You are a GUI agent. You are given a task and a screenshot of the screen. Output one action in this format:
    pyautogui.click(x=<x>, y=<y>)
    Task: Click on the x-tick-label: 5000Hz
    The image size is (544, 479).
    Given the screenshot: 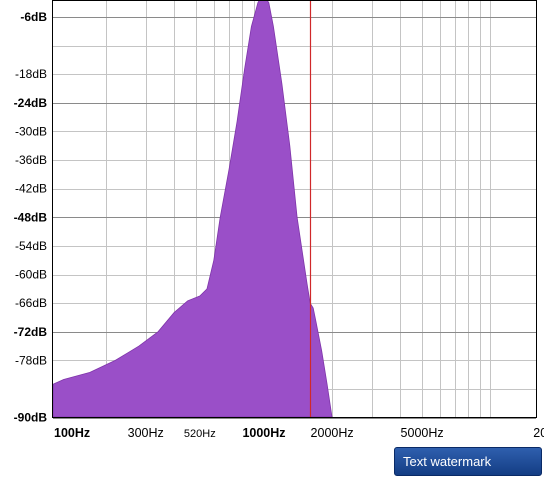 What is the action you would take?
    pyautogui.click(x=422, y=433)
    